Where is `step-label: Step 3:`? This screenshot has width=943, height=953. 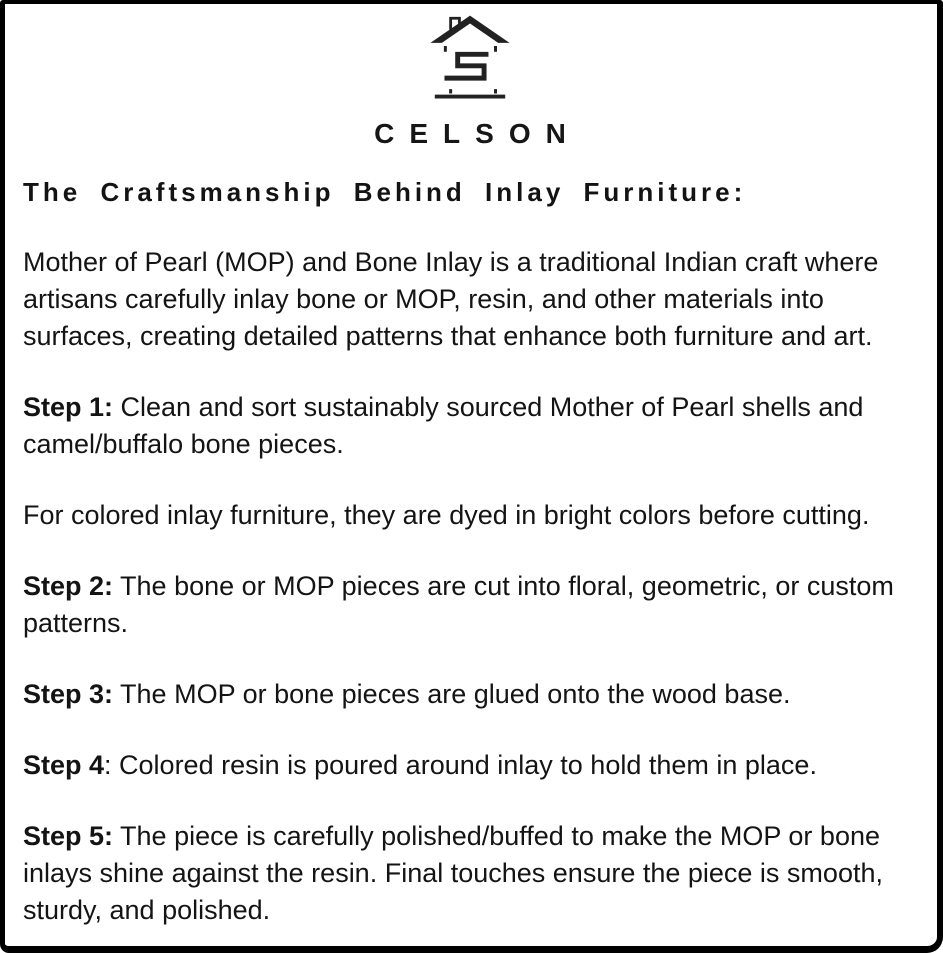
step-label: Step 3: is located at coordinates (68, 694).